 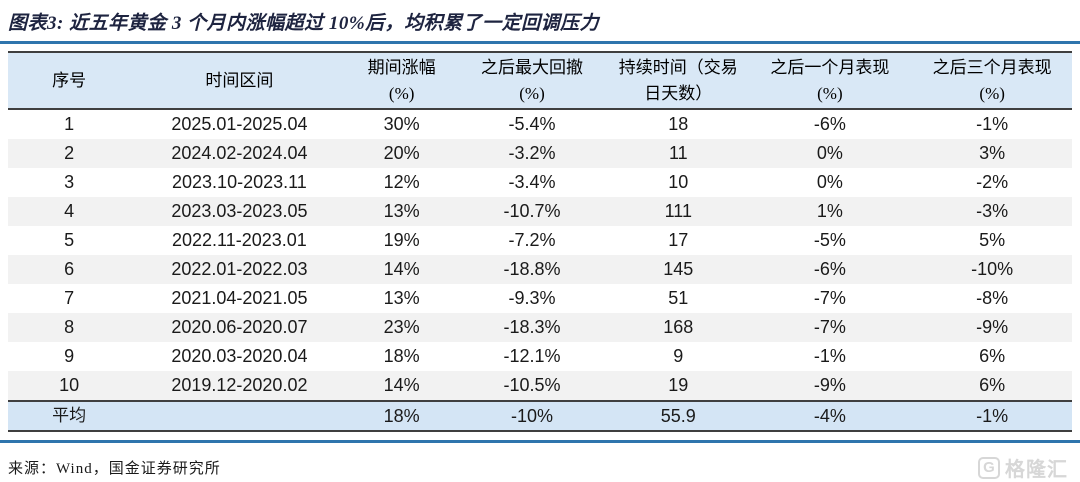 I want to click on table-cell: -18.8%, so click(x=532, y=269).